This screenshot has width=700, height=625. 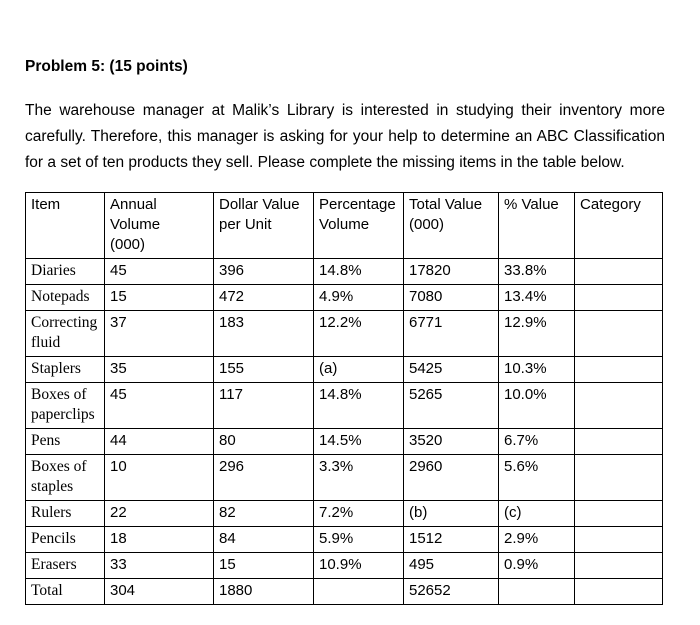 What do you see at coordinates (159, 477) in the screenshot?
I see `table-cell: 10` at bounding box center [159, 477].